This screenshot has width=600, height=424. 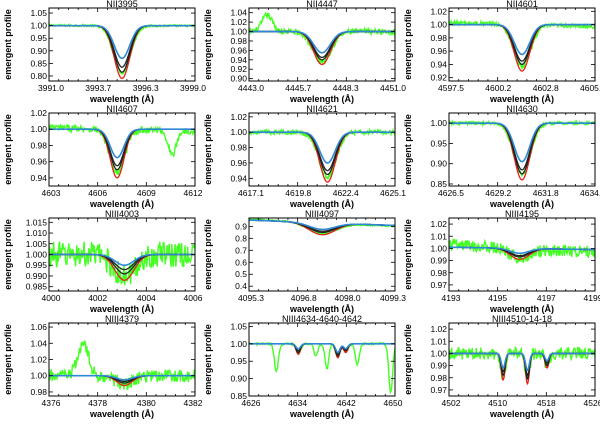 What do you see at coordinates (590, 193) in the screenshot?
I see `x-tick-label: 4634.5` at bounding box center [590, 193].